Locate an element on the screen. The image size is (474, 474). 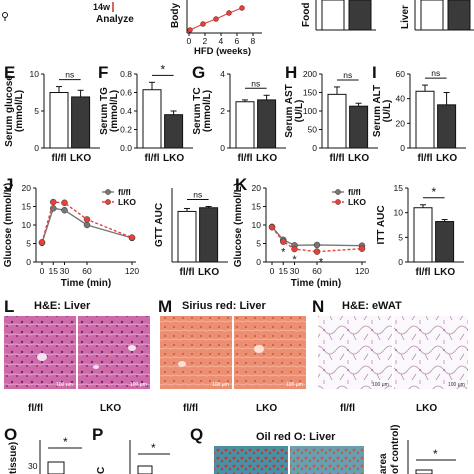
chart-K_AUC-ytick-label-0: 0 is located at coordinates (400, 262).